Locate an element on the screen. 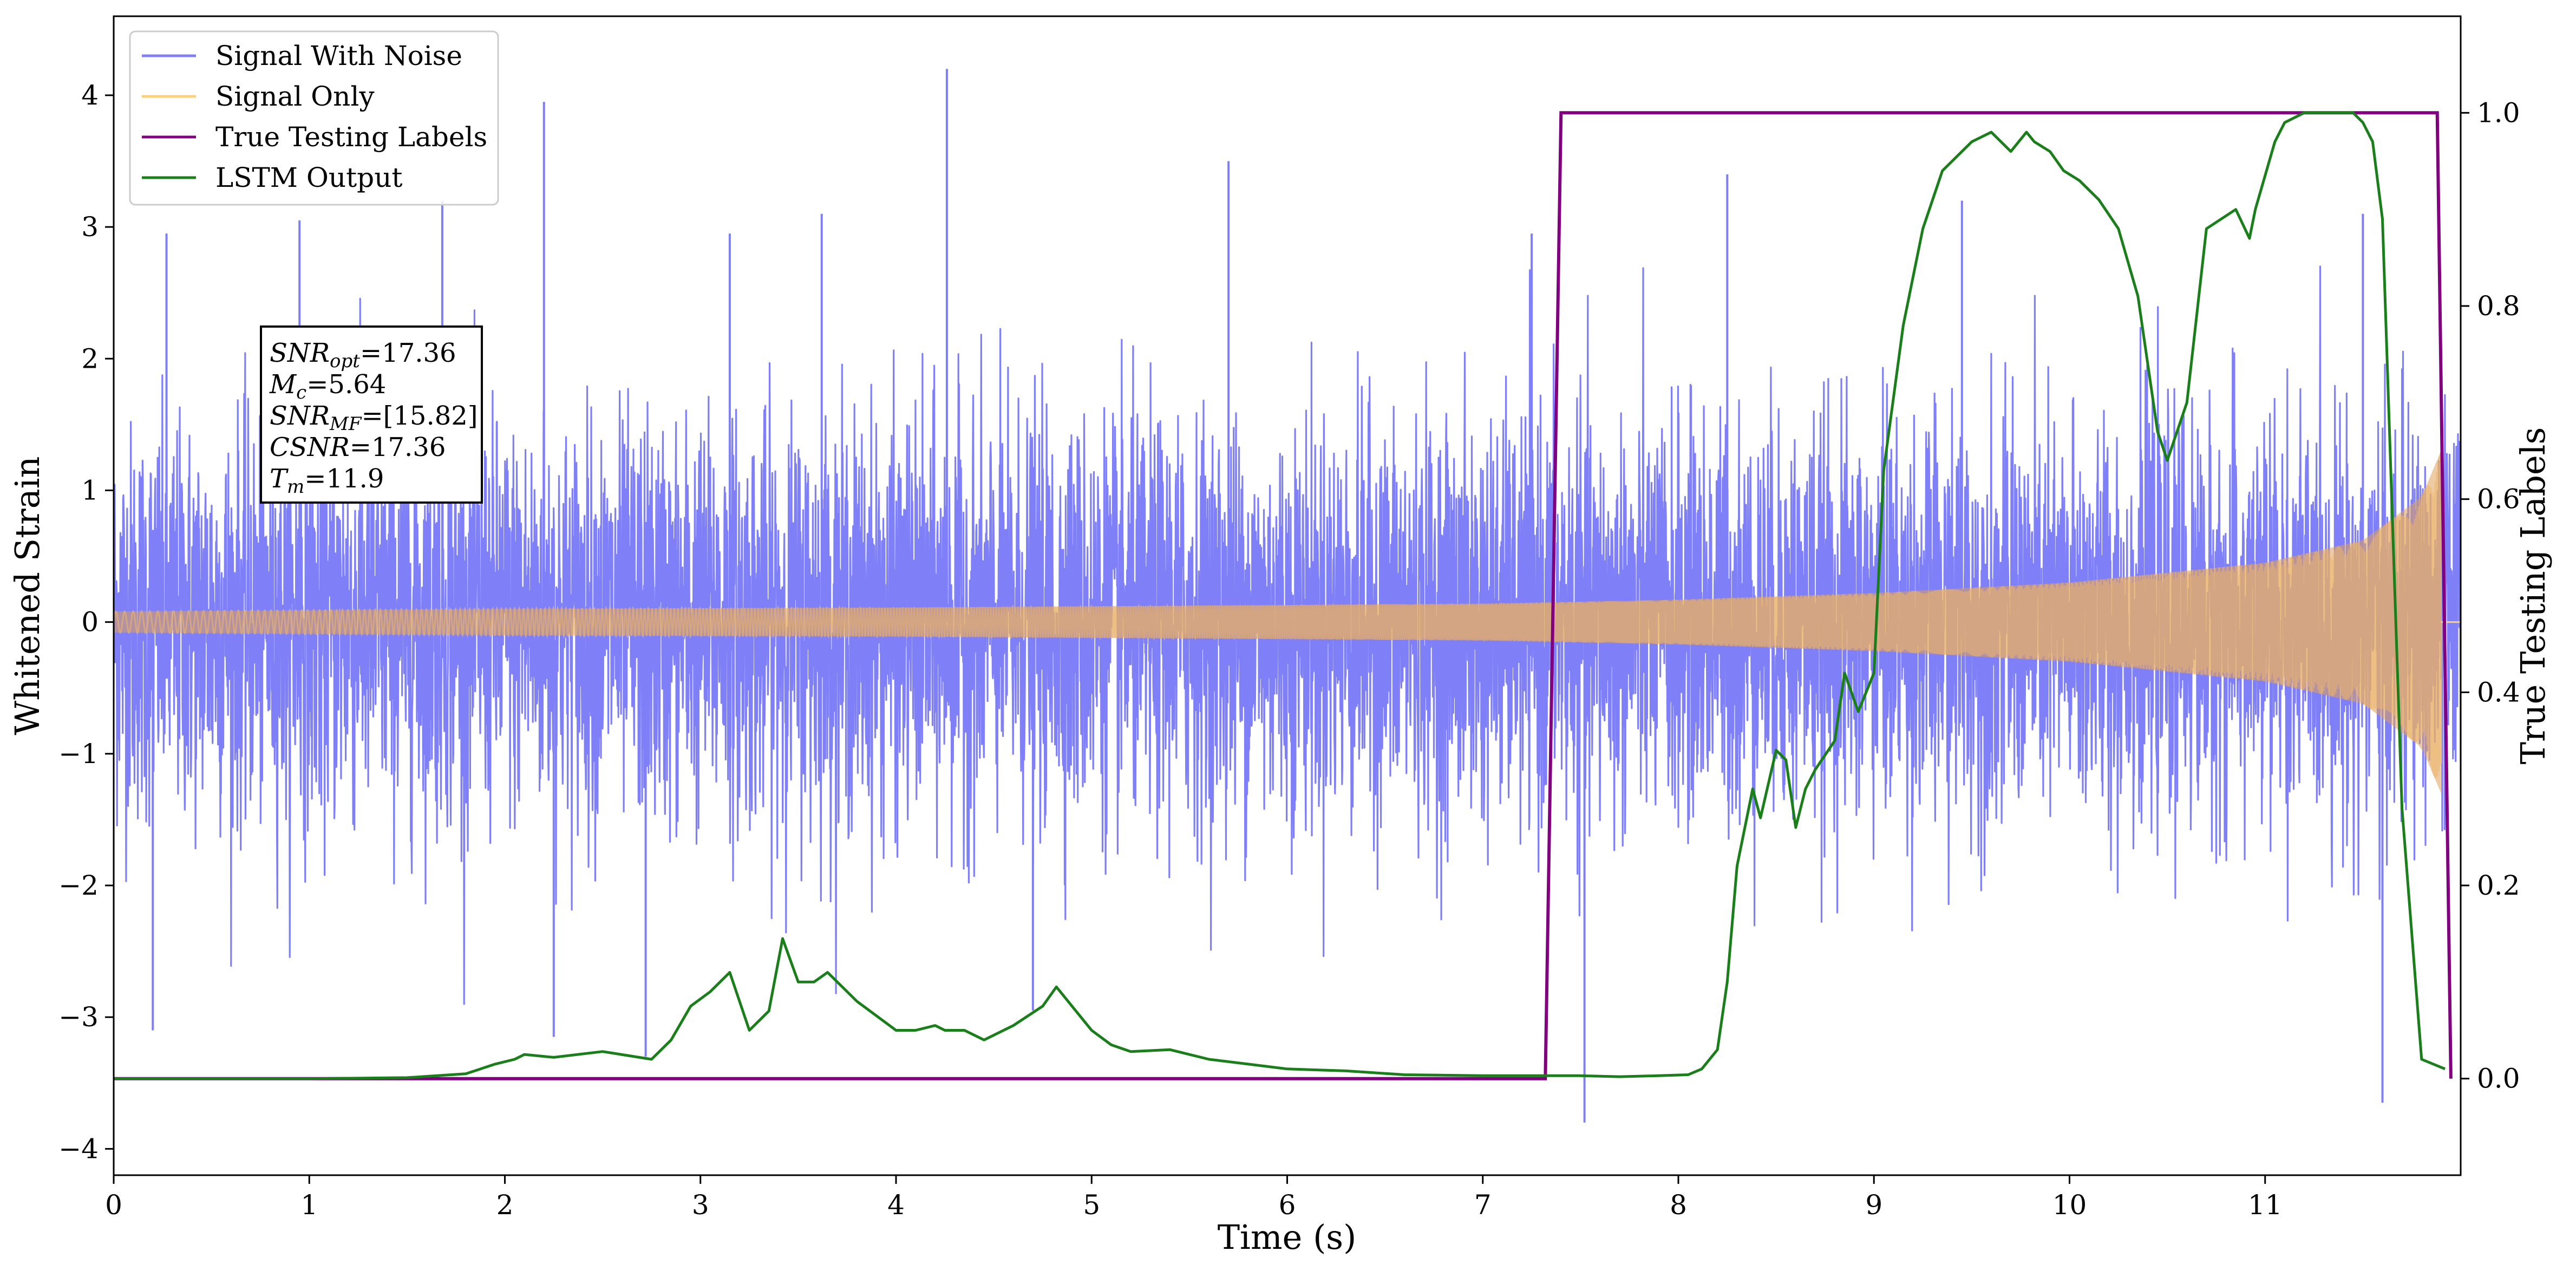  x-tick-label: 7 is located at coordinates (1483, 1205).